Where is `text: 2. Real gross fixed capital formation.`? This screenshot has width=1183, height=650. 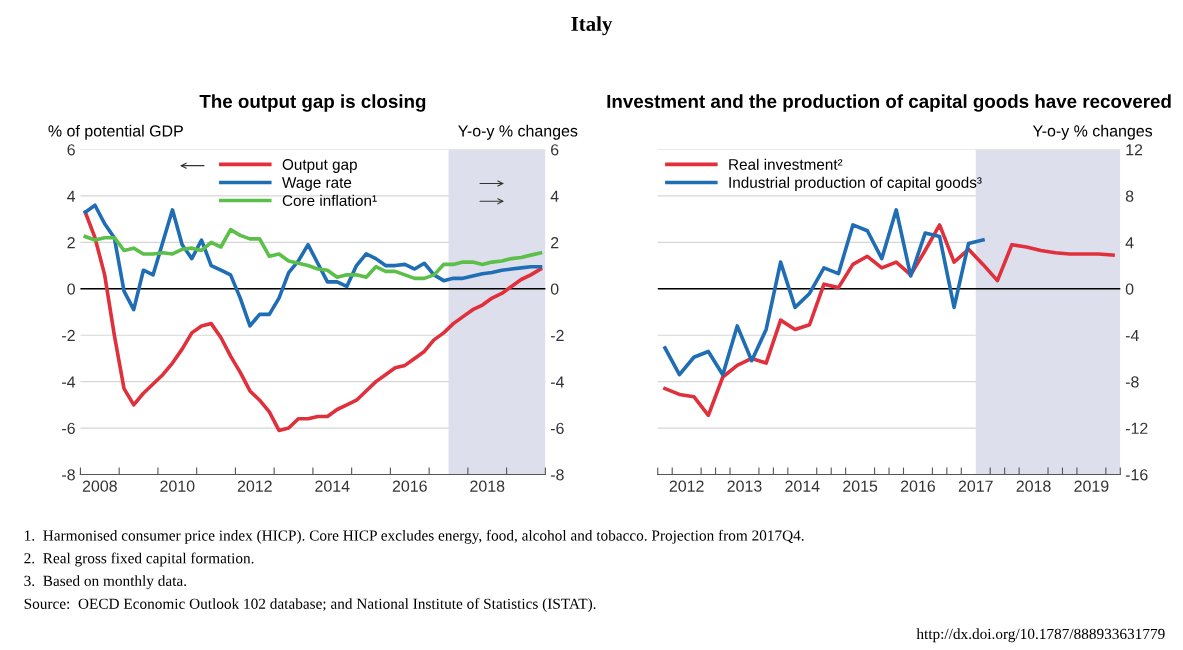 text: 2. Real gross fixed capital formation. is located at coordinates (139, 559).